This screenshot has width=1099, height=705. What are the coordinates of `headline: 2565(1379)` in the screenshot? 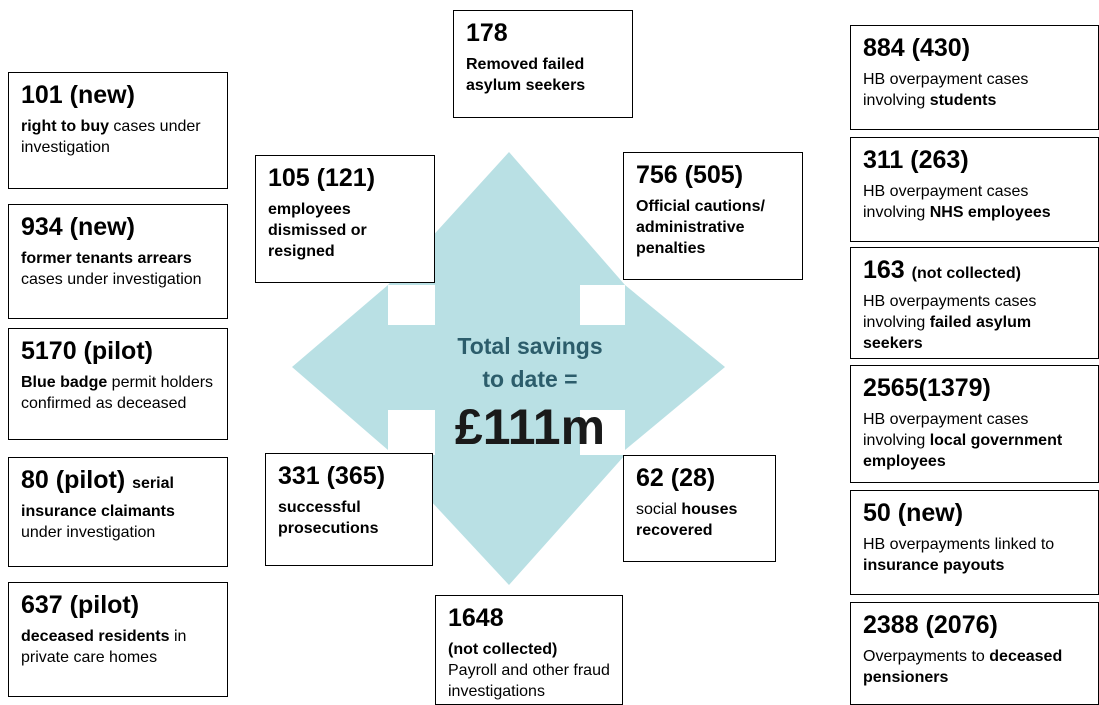 It's located at (974, 388).